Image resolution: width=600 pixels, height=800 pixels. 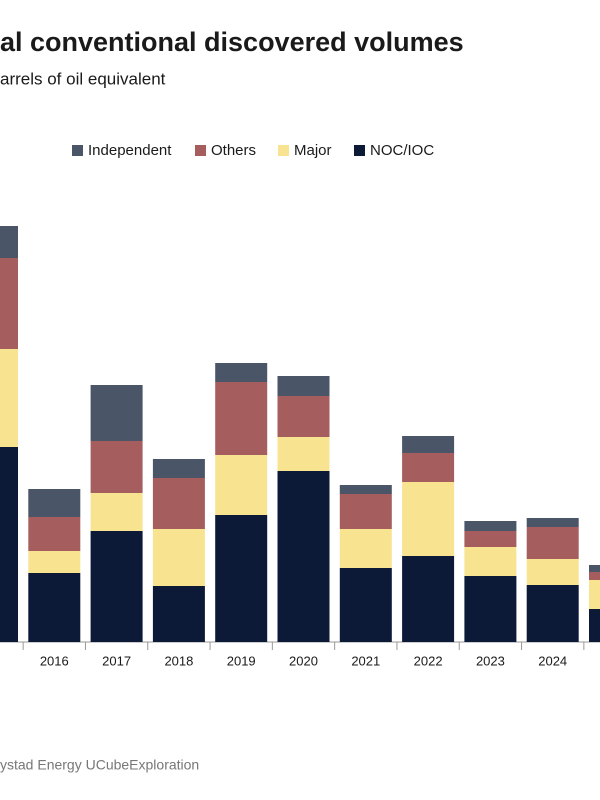 What do you see at coordinates (313, 150) in the screenshot?
I see `legend-label: Major` at bounding box center [313, 150].